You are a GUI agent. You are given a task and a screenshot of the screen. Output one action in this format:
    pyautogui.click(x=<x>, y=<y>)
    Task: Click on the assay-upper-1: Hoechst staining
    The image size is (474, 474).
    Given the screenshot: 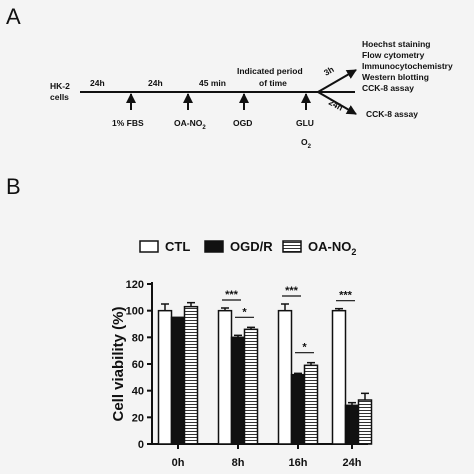 What is the action you would take?
    pyautogui.click(x=396, y=44)
    